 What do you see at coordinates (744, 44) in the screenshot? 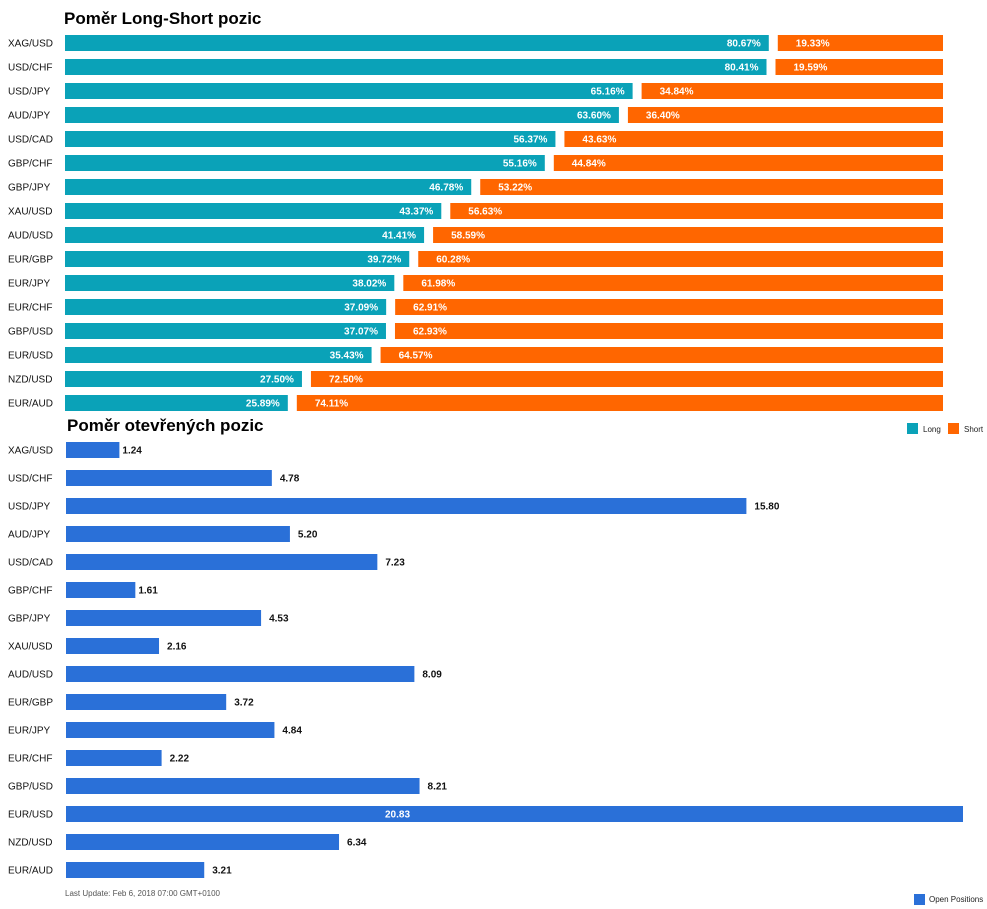
I see `long-value-label: 80.67%` at bounding box center [744, 44].